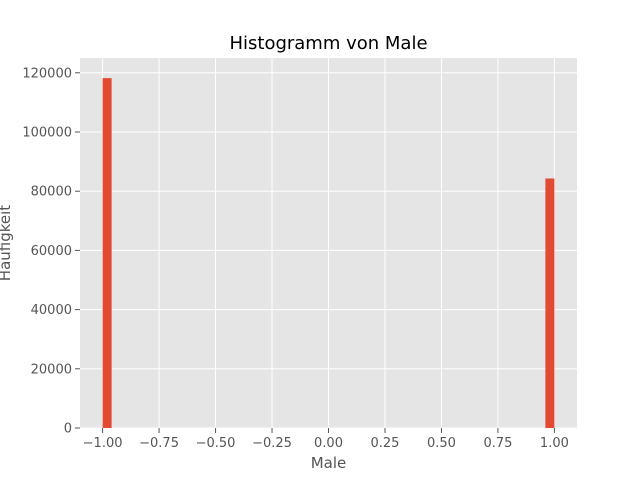 This screenshot has width=640, height=480. What do you see at coordinates (51, 192) in the screenshot?
I see `y-tick-label: 80000` at bounding box center [51, 192].